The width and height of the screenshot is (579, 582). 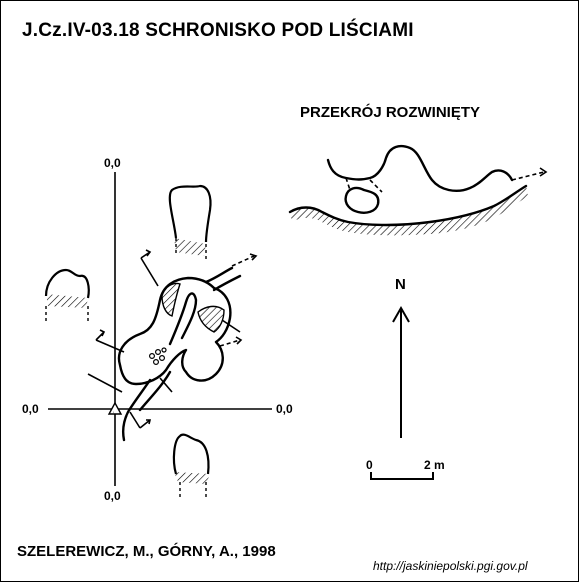 What do you see at coordinates (450, 566) in the screenshot?
I see `source-url: http://jaskiniepolski.pgi.gov.pl` at bounding box center [450, 566].